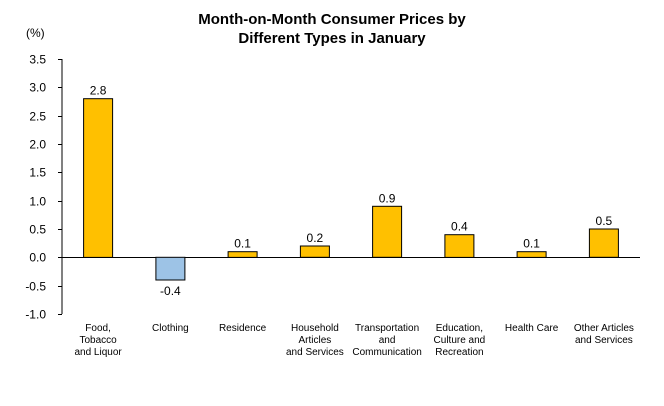  I want to click on x-category-label-line: Food,, so click(98, 328).